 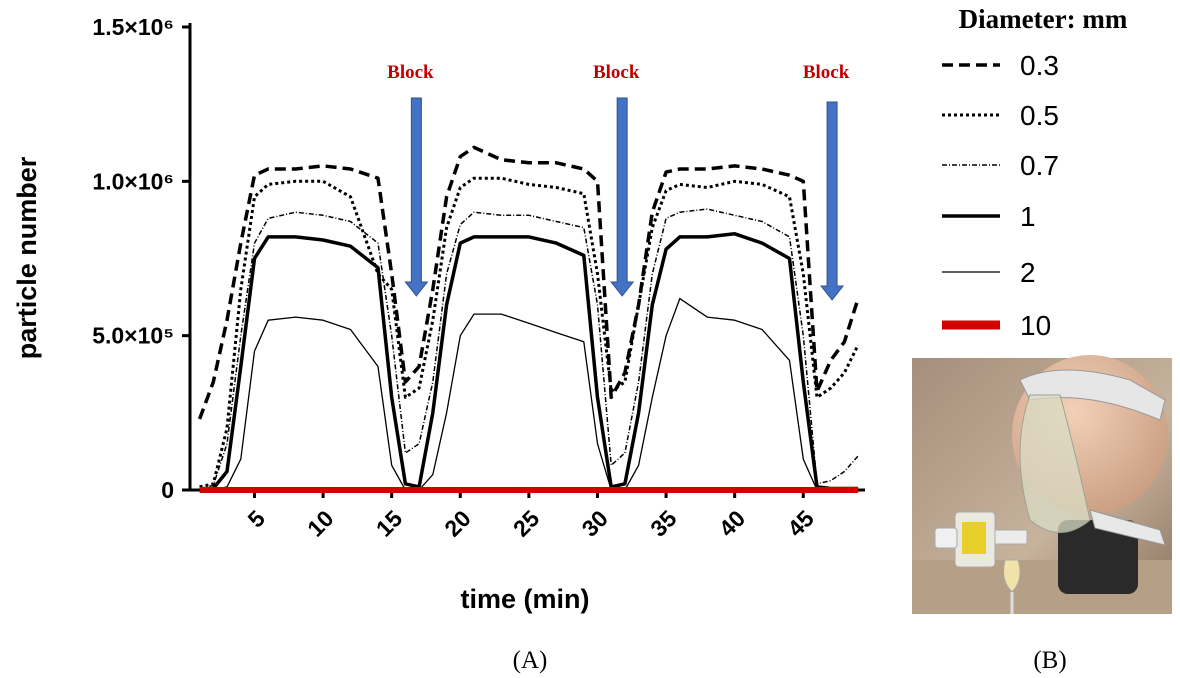 What do you see at coordinates (1028, 272) in the screenshot?
I see `legend-label: 2` at bounding box center [1028, 272].